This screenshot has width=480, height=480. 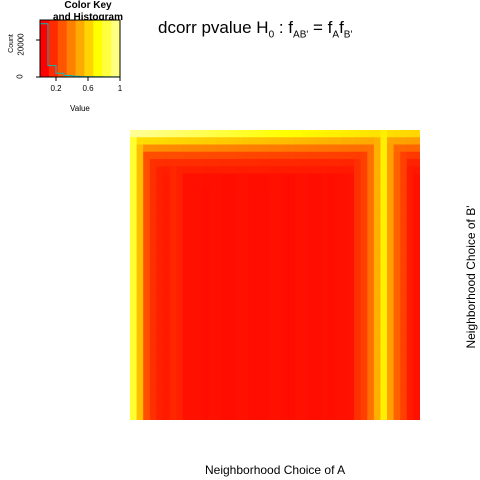 What do you see at coordinates (275, 470) in the screenshot?
I see `x-axis-label: Neighborhood Choice of A` at bounding box center [275, 470].